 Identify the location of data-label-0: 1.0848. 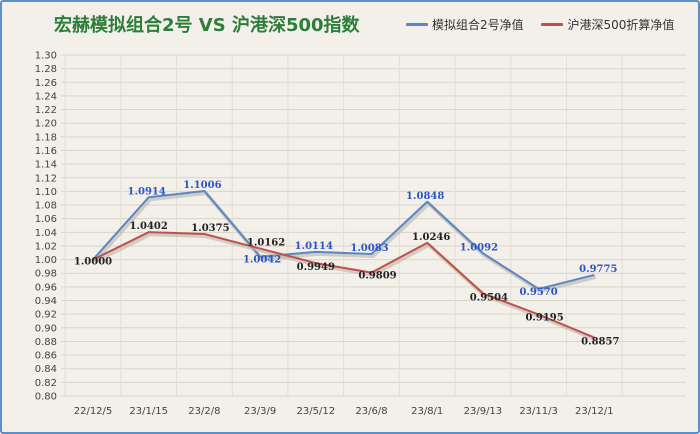
(425, 196).